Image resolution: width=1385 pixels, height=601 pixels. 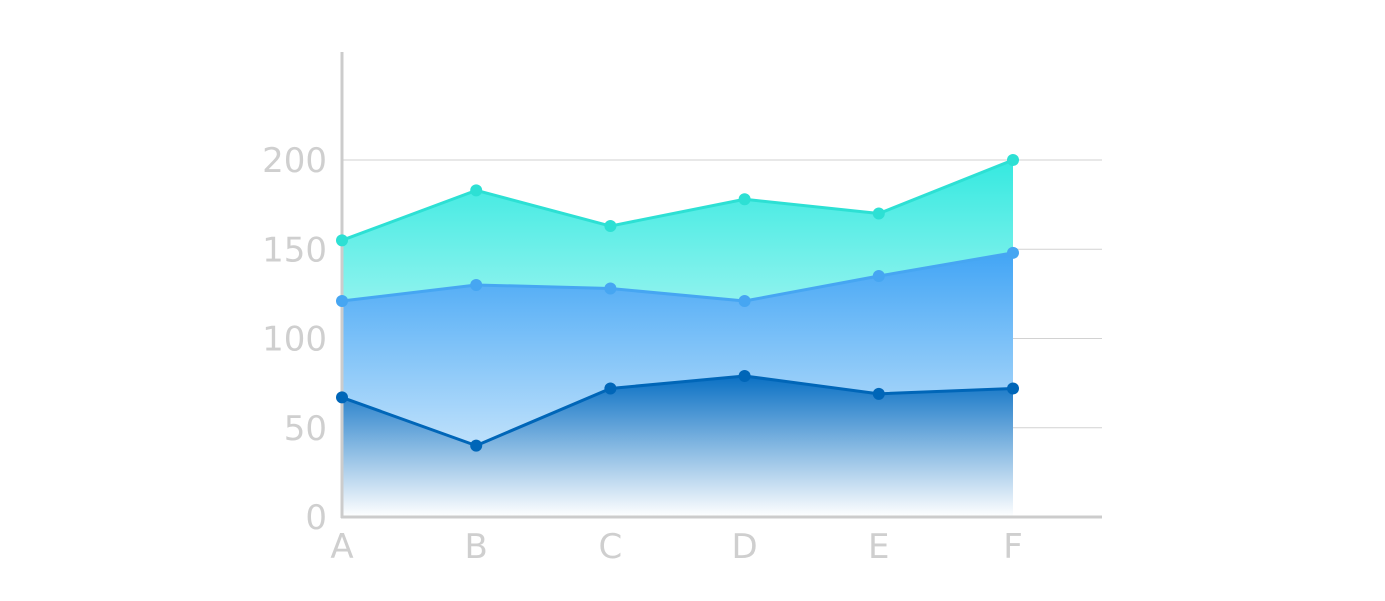 I want to click on y-tick-label: 0, so click(x=316, y=518).